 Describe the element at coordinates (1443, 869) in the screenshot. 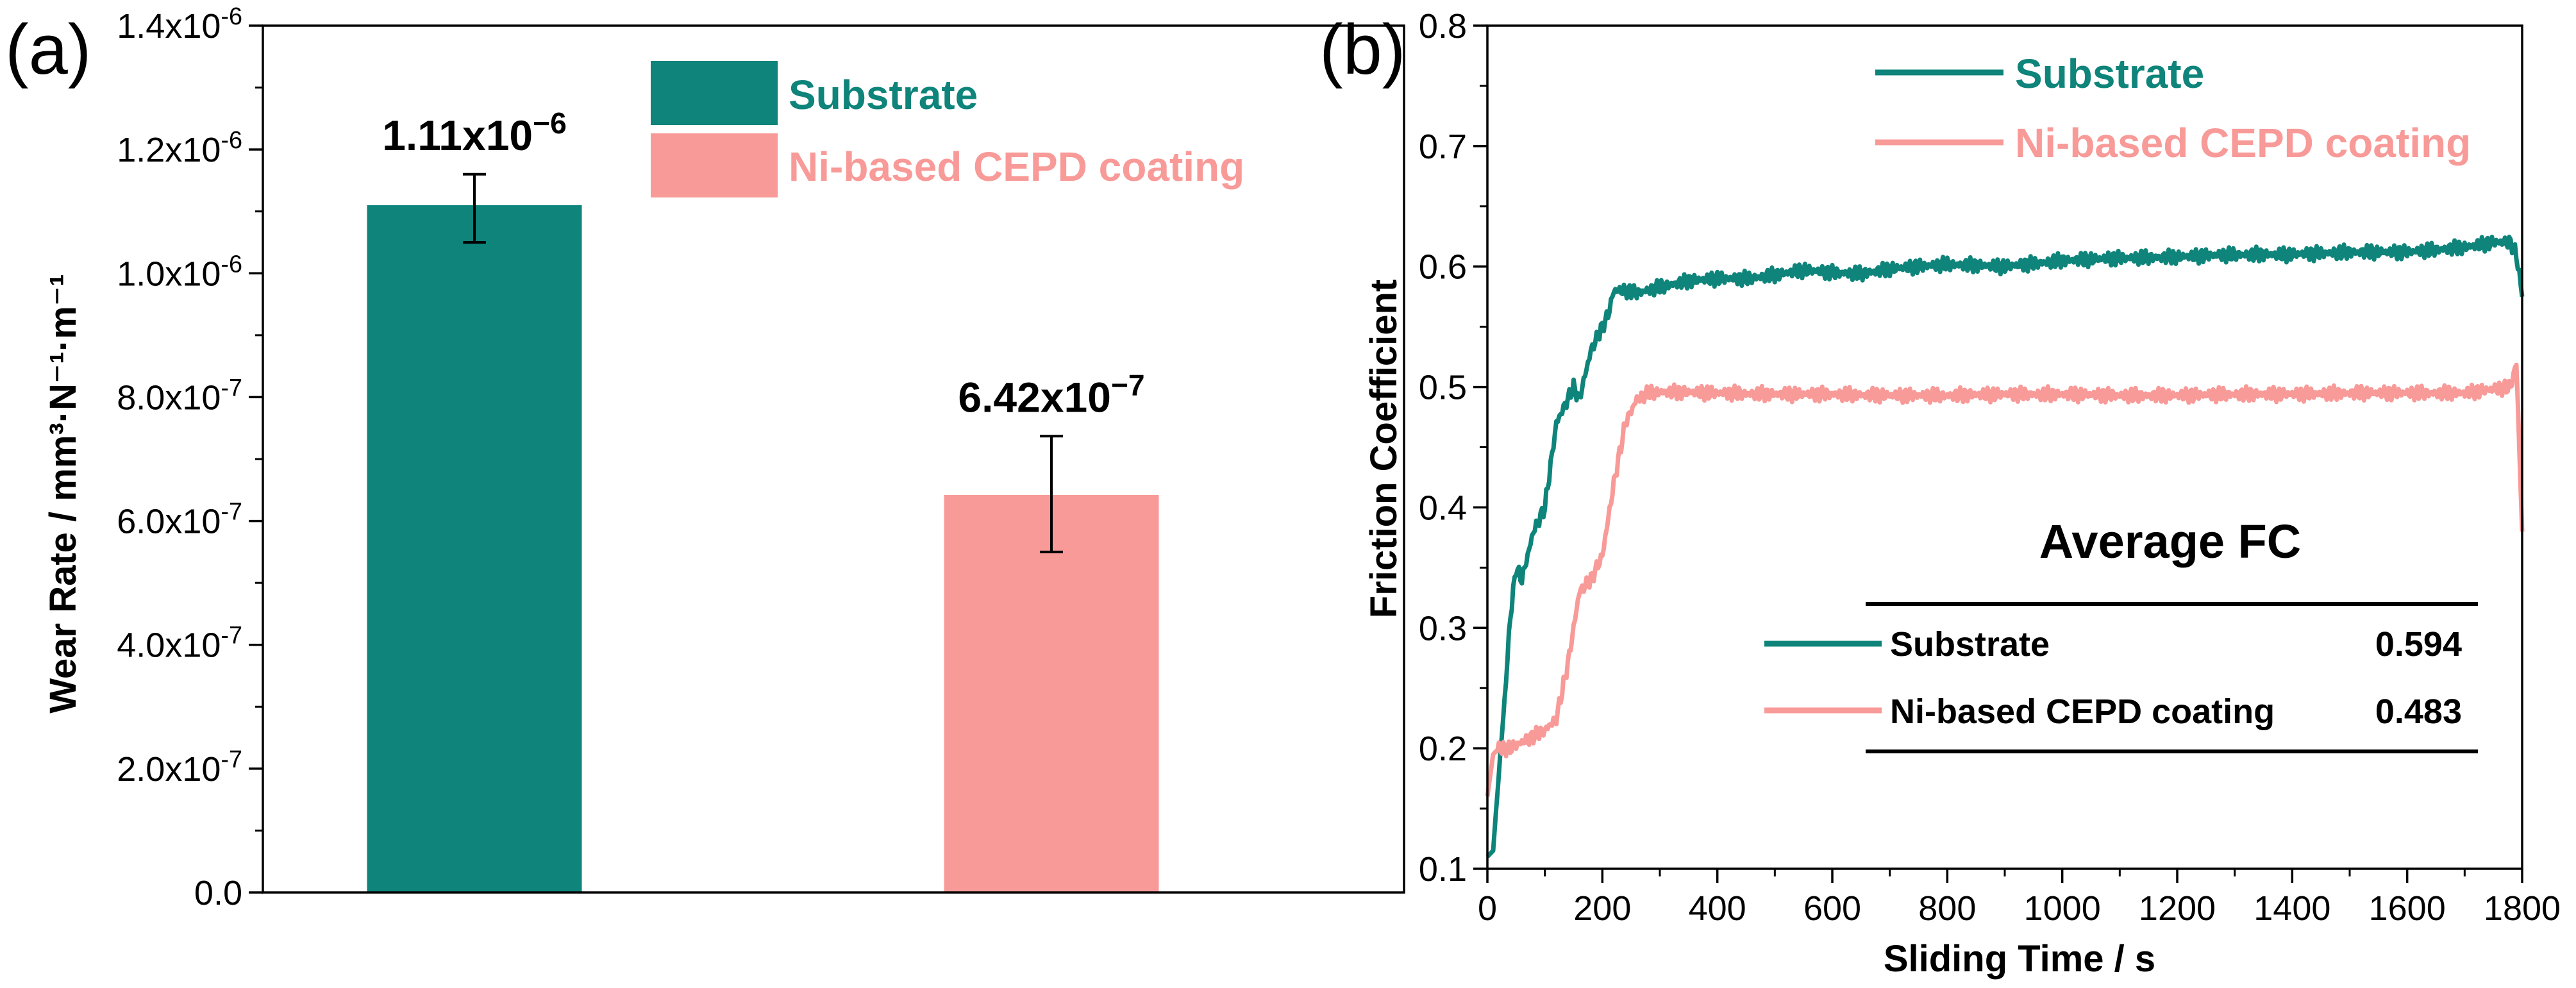

I see `y-tick-label-0: 0.1` at that location.